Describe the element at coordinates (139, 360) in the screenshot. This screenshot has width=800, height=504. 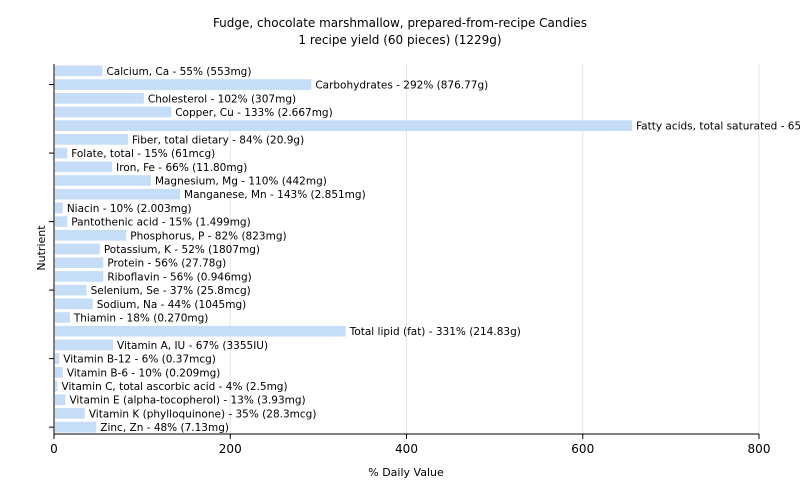
I see `bar-label: Vitamin B-12 - 6% (0.37mcg)` at that location.